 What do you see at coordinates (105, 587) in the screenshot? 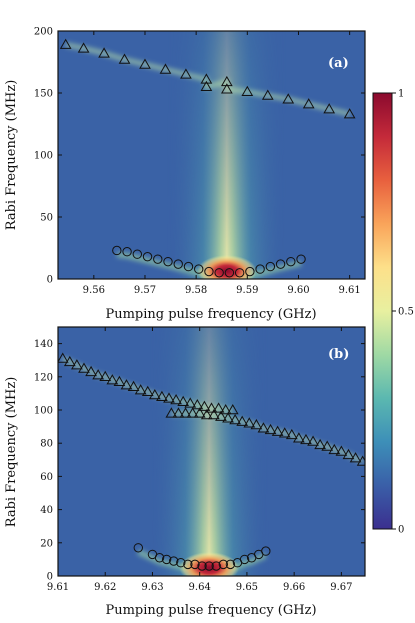
I see `x-tick-label: 9.62` at bounding box center [105, 587].